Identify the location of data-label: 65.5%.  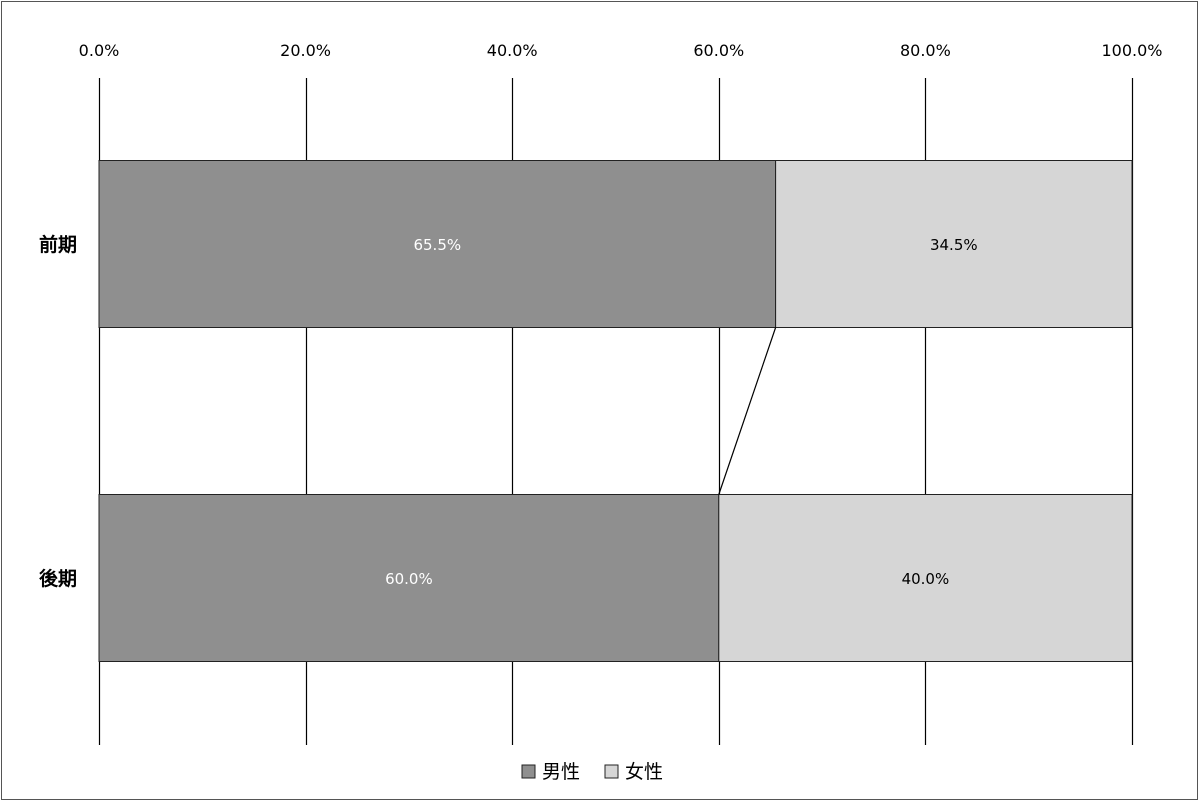
(437, 245).